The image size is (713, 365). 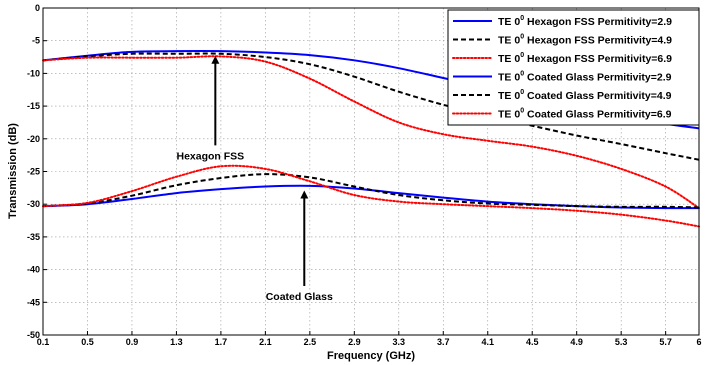 What do you see at coordinates (33, 106) in the screenshot?
I see `y-tick-label: -15` at bounding box center [33, 106].